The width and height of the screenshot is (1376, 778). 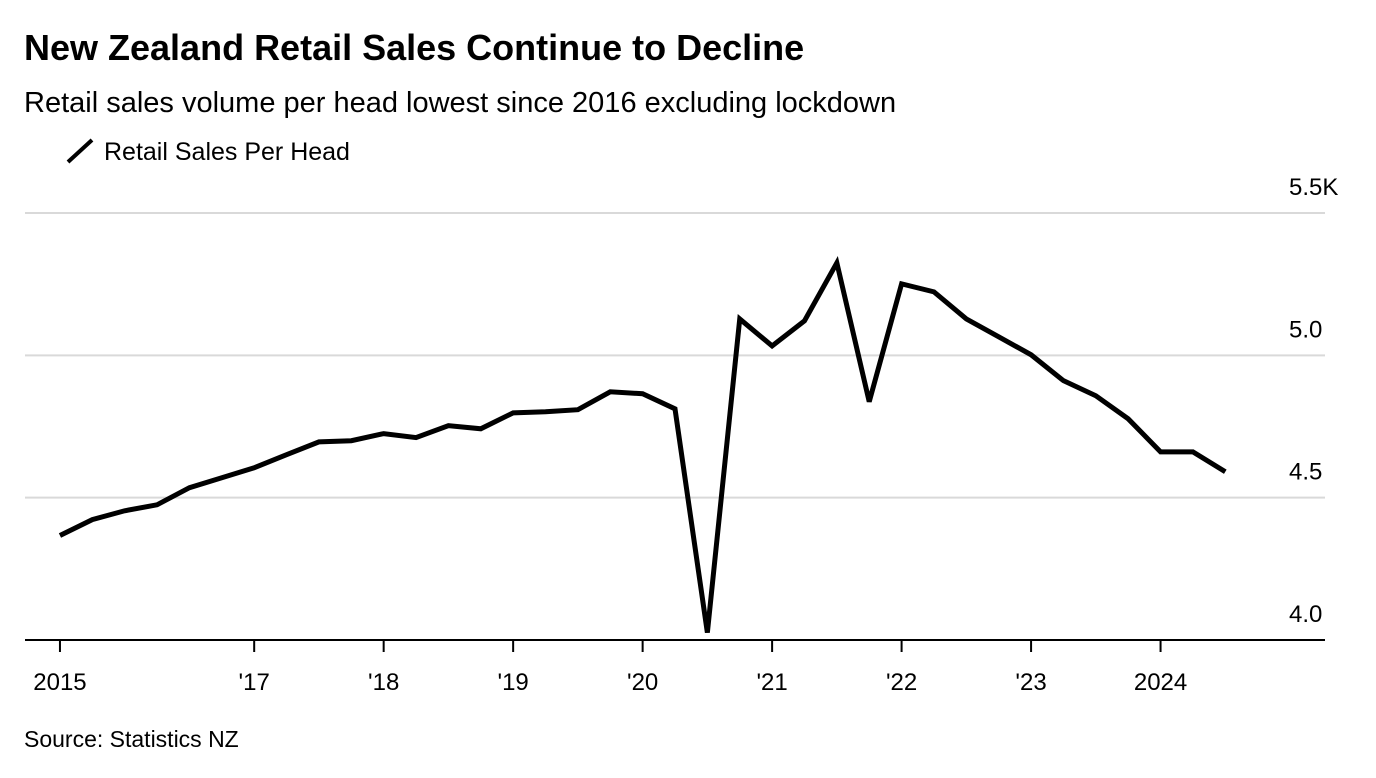 I want to click on y-tick-label: 5.5K, so click(x=1313, y=187).